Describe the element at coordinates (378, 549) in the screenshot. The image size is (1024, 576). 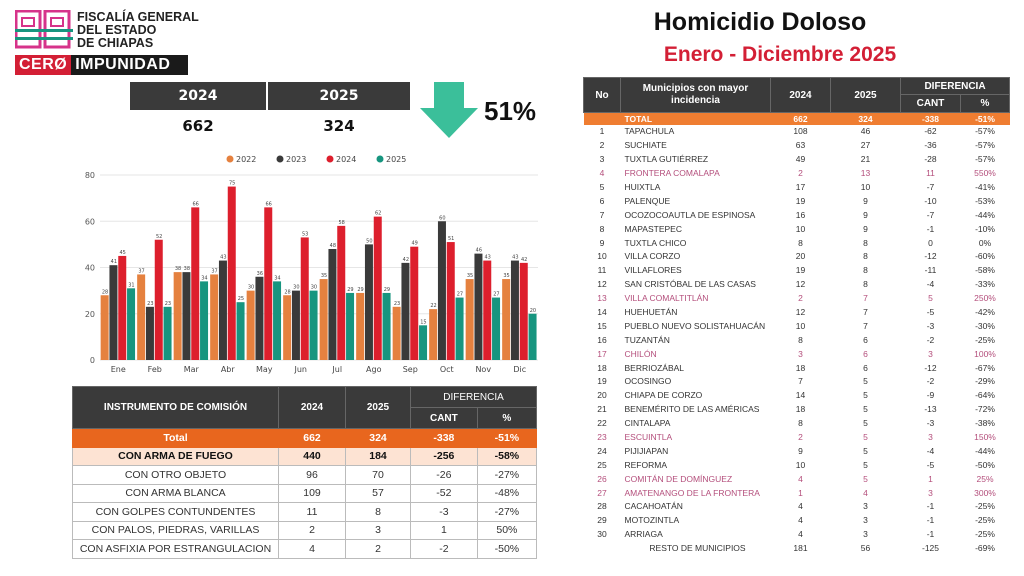
I see `y2025-cell: 2` at that location.